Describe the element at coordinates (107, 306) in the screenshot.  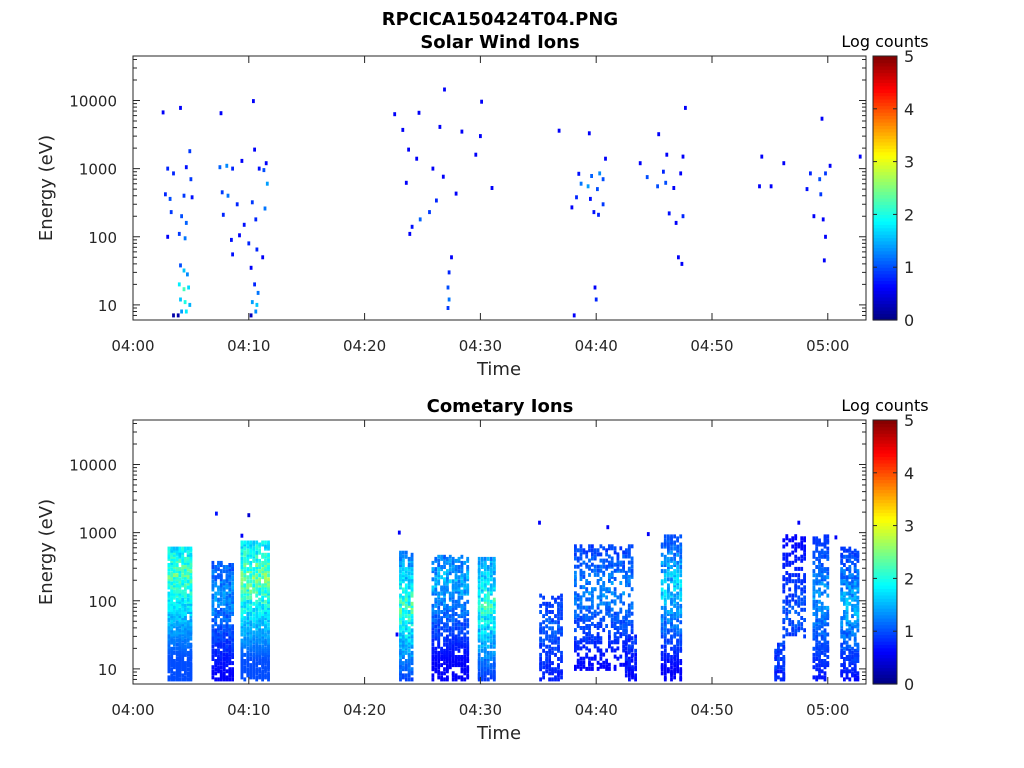
I see `y-tick-label: 10` at that location.